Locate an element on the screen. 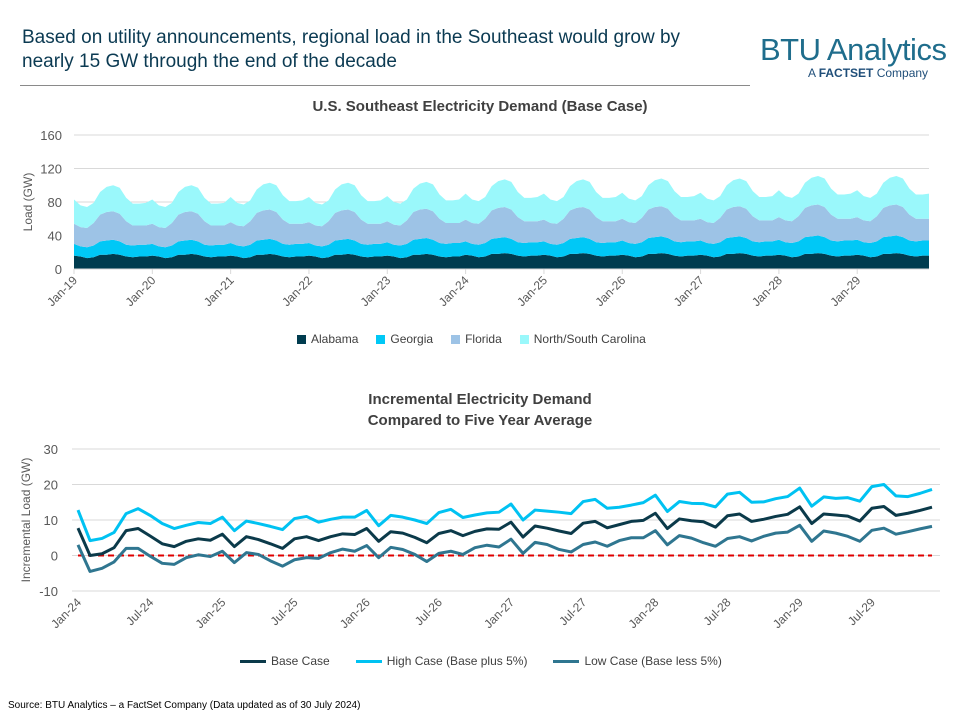  x-tick-label: Jan-25 is located at coordinates (211, 613).